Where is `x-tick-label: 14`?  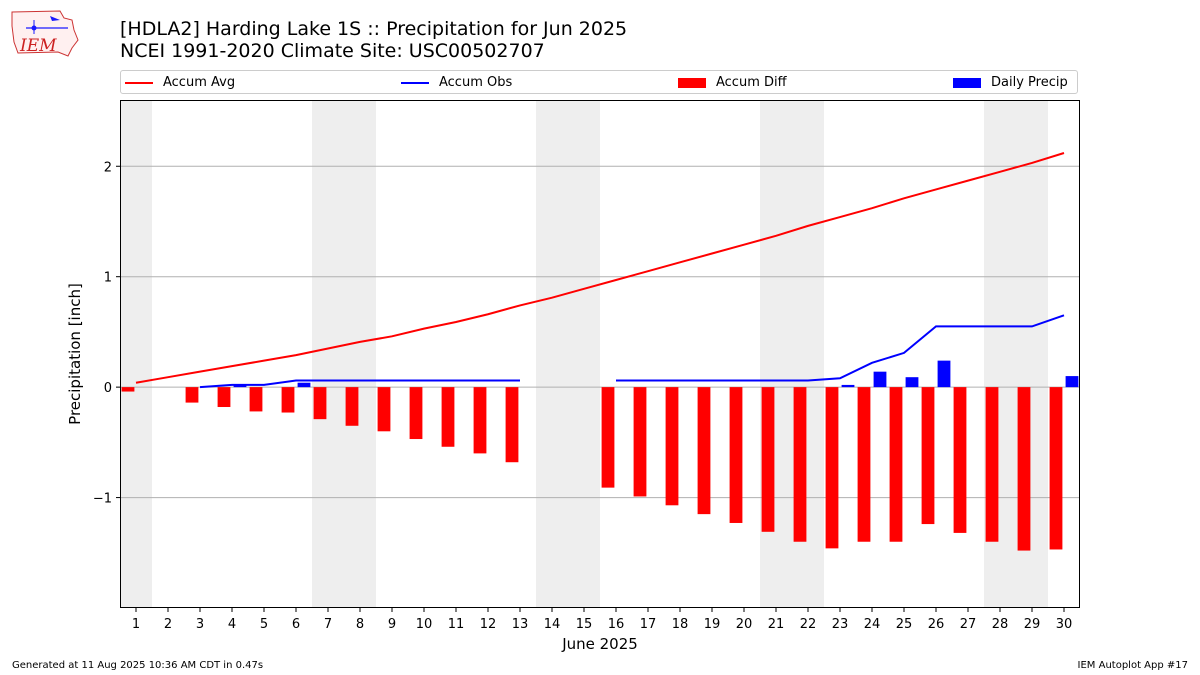 x-tick-label: 14 is located at coordinates (552, 624).